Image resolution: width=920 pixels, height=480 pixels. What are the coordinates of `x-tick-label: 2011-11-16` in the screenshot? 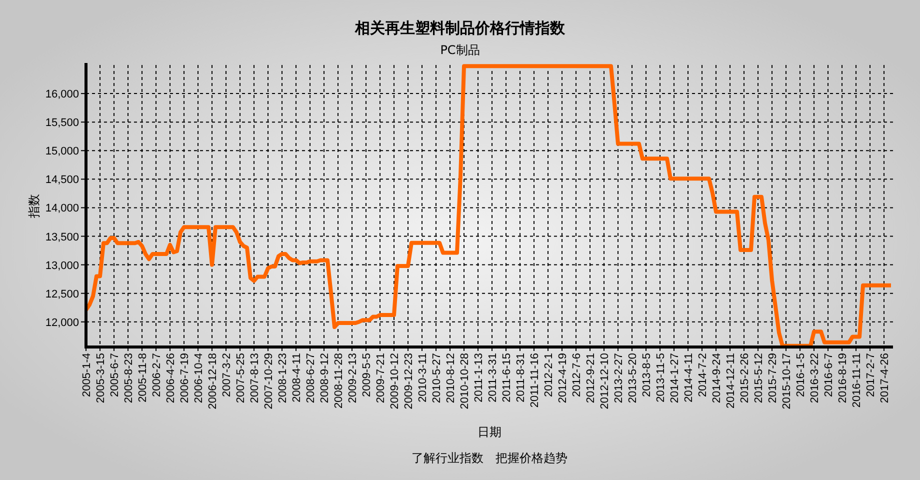 It's located at (535, 380).